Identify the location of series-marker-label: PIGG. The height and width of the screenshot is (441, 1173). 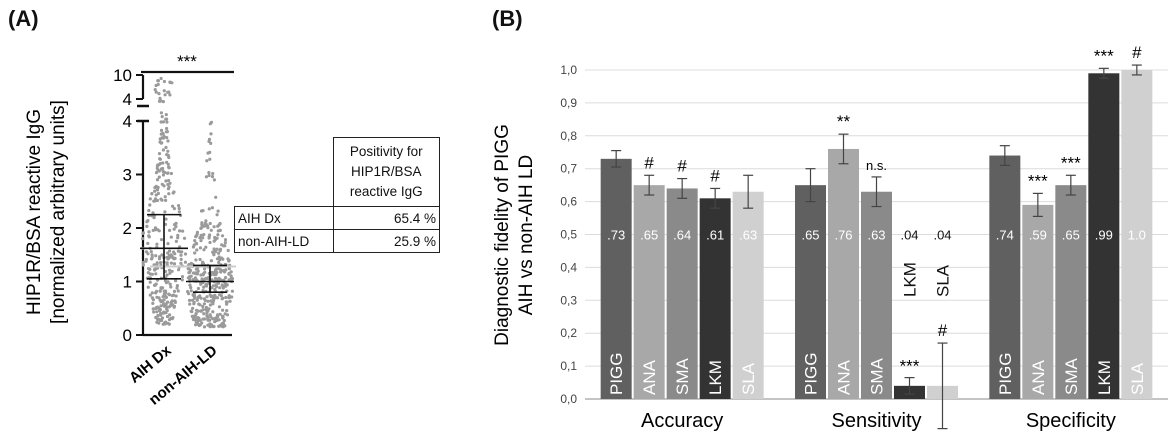
(1005, 373).